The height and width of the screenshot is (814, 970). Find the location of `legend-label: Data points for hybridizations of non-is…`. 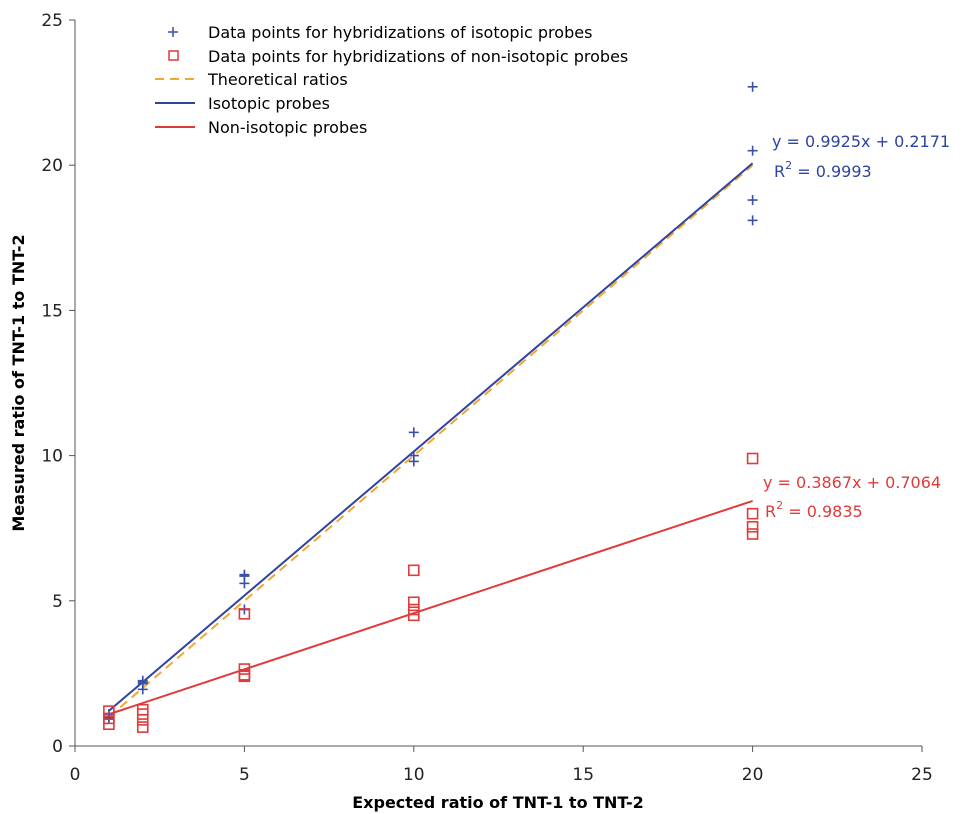

legend-label: Data points for hybridizations of non-is… is located at coordinates (418, 56).